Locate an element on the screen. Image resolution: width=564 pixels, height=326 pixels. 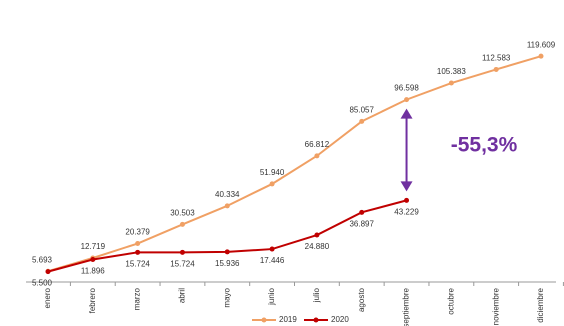
data-label: 30.503 is located at coordinates (182, 213).